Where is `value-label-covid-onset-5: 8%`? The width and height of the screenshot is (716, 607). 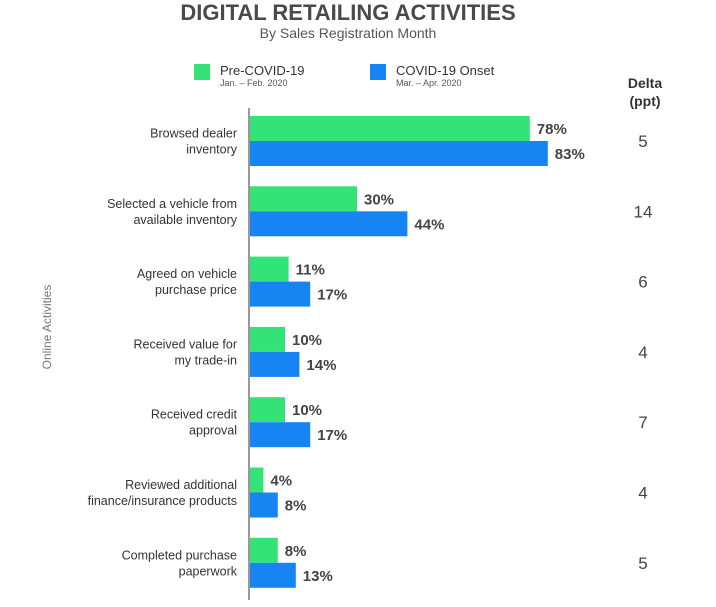
value-label-covid-onset-5: 8% is located at coordinates (296, 506).